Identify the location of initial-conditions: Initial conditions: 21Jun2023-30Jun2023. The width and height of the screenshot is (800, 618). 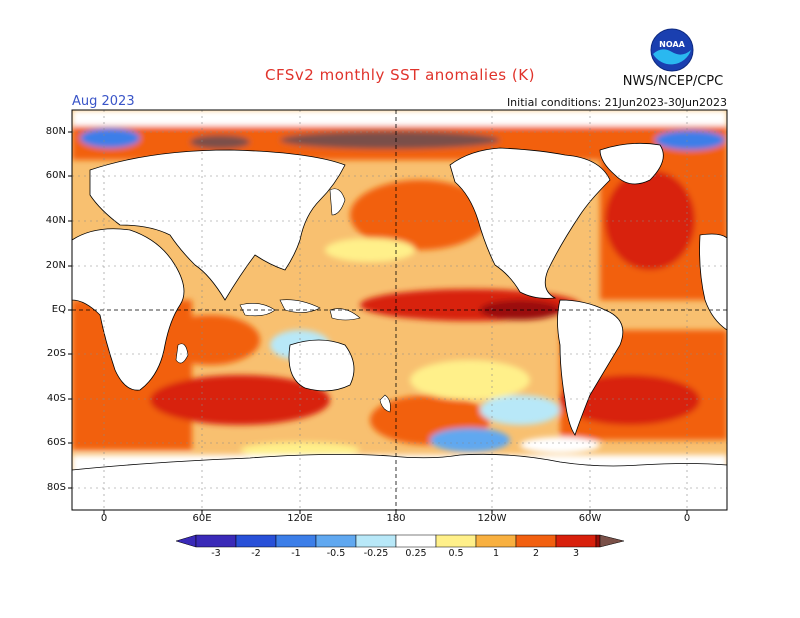
(616, 102).